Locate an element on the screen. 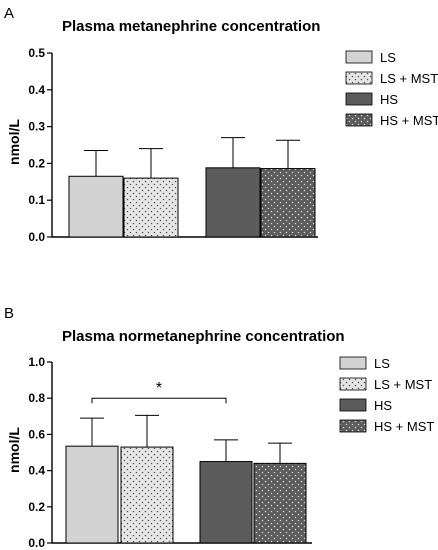 The image size is (438, 550). y-axis-label-a: nmol/L is located at coordinates (14, 142).